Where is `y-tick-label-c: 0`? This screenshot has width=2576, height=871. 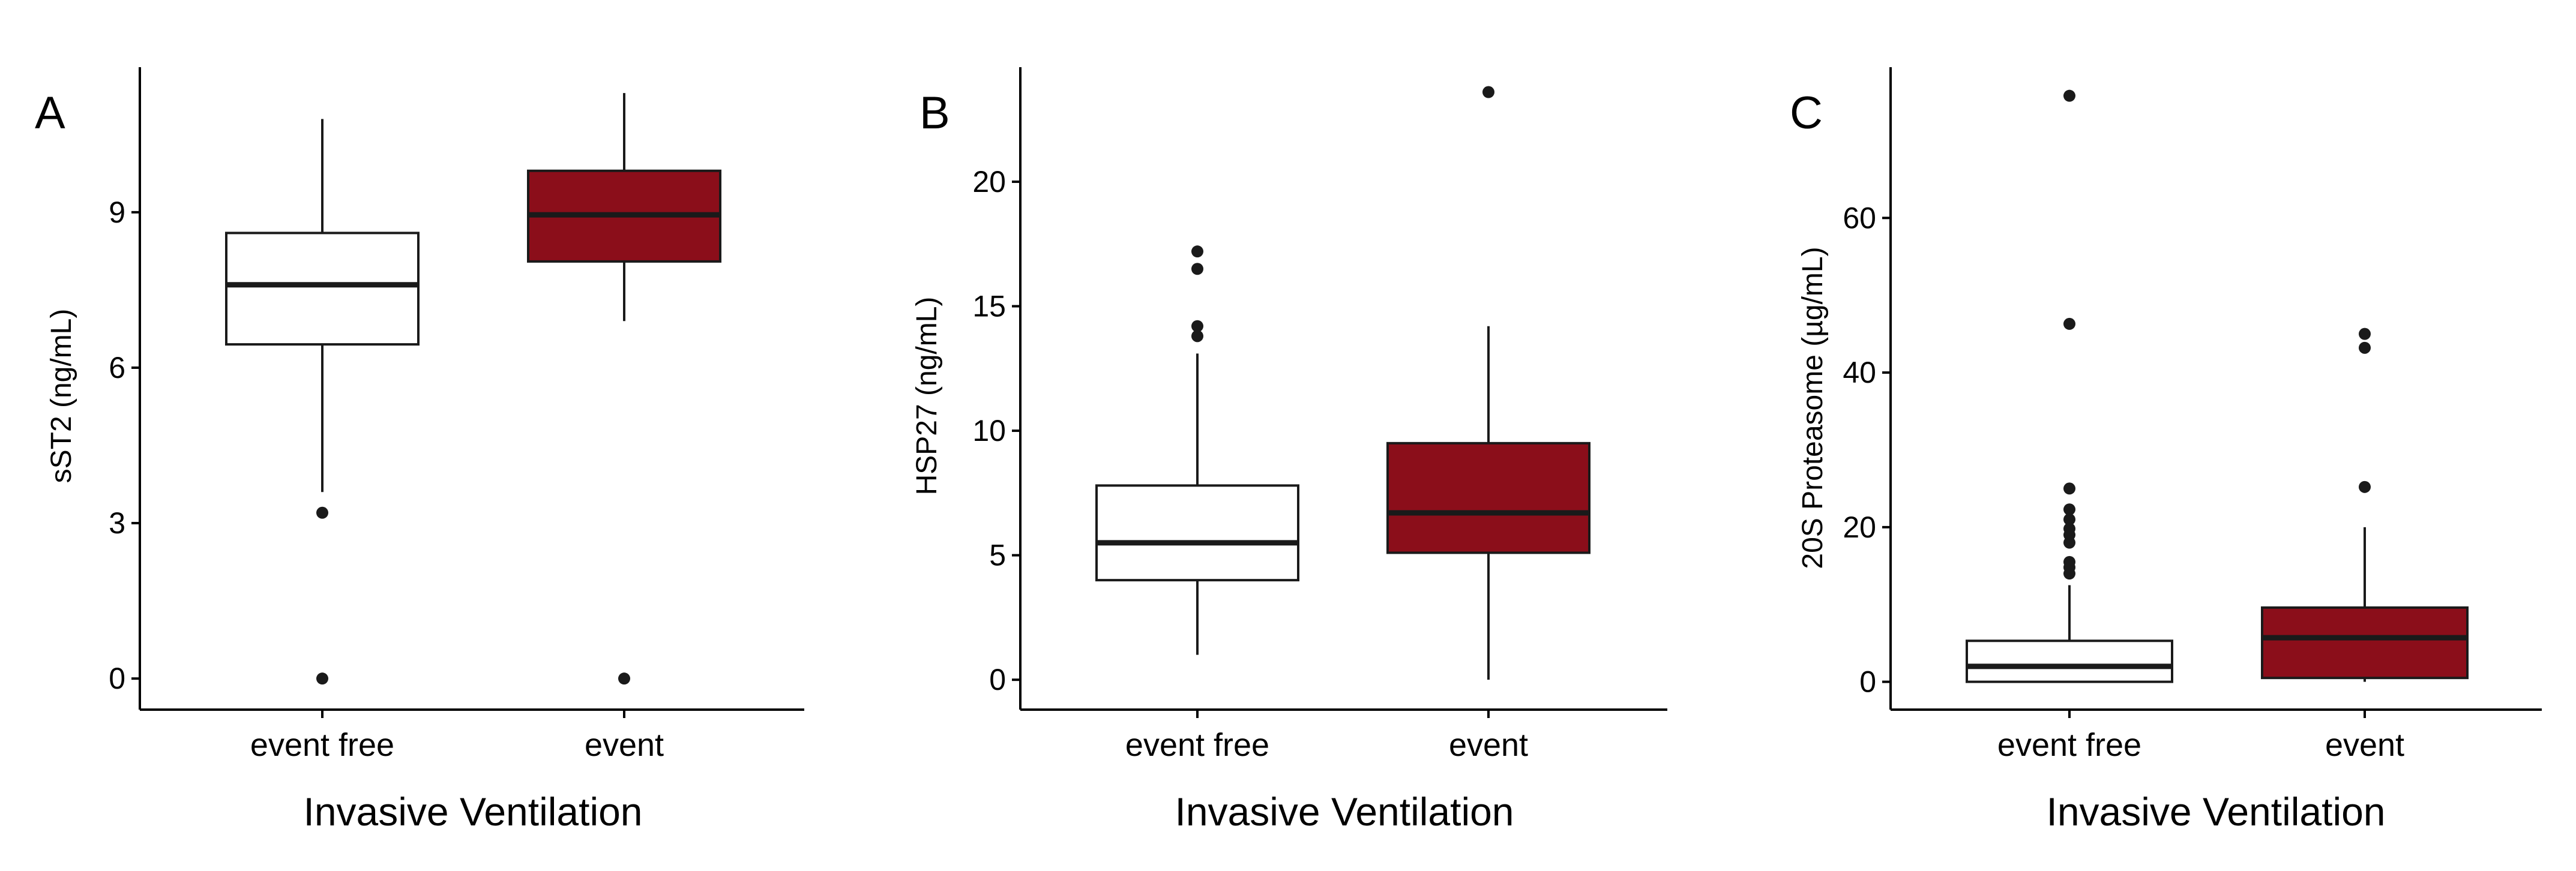
y-tick-label-c: 0 is located at coordinates (1868, 682).